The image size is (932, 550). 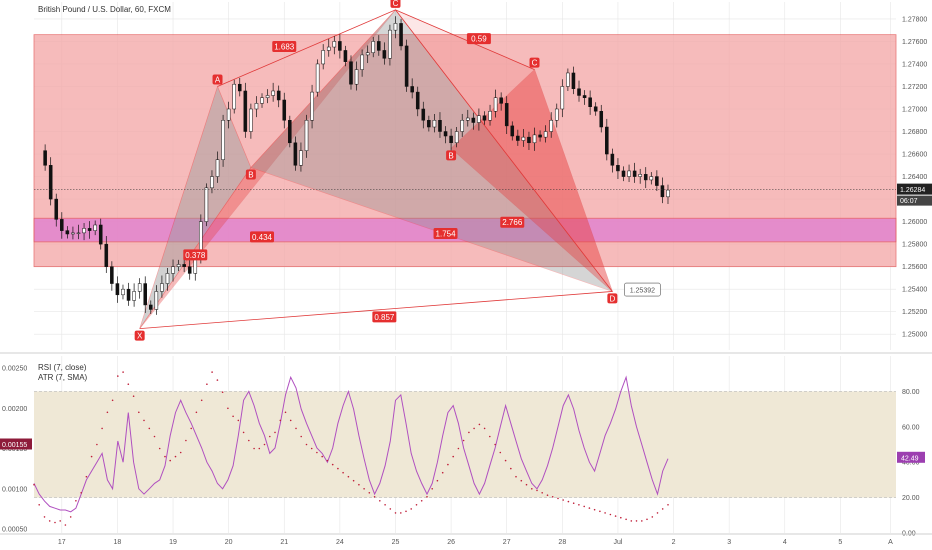 What do you see at coordinates (674, 542) in the screenshot?
I see `x-tick-label: 2` at bounding box center [674, 542].